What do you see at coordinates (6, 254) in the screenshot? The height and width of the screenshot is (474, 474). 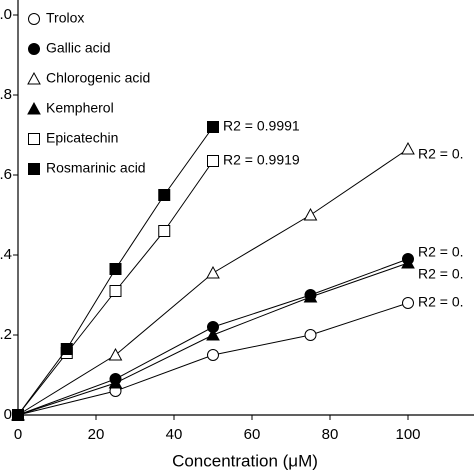 I see `y-tick-label: 0.4` at bounding box center [6, 254].